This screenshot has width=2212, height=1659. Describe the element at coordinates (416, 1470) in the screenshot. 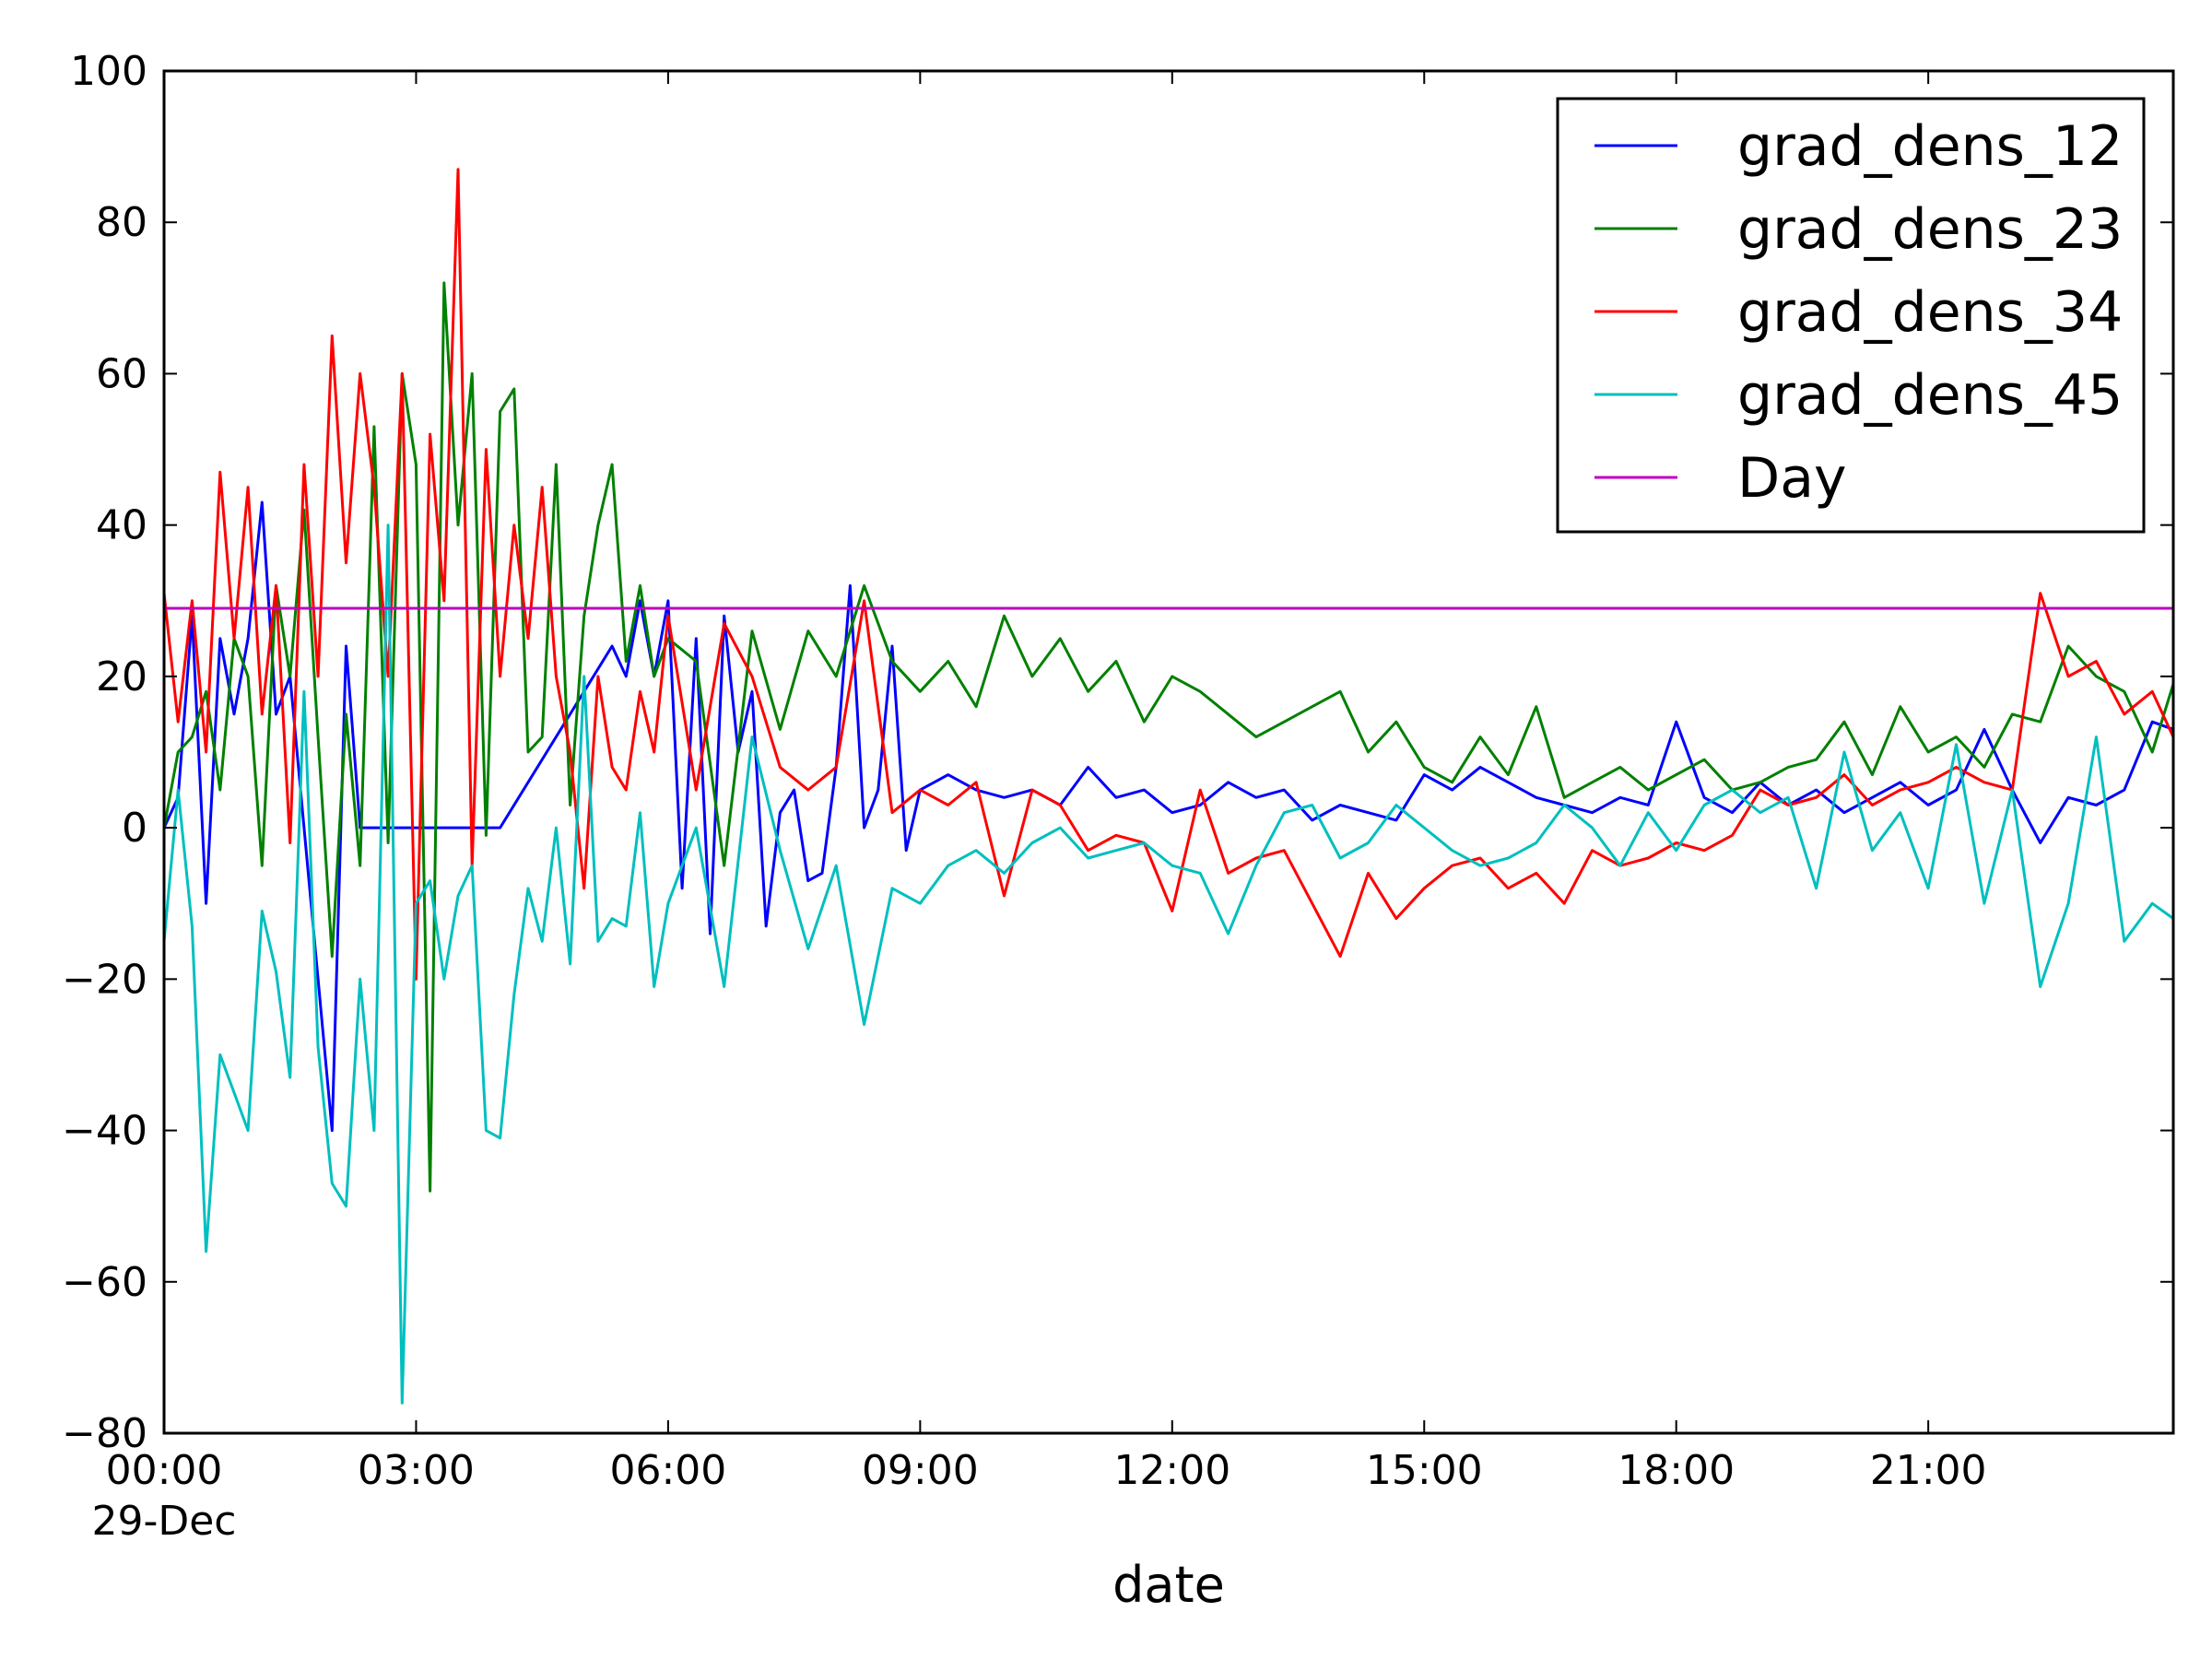

I see `x-tick-label: 03:00` at that location.